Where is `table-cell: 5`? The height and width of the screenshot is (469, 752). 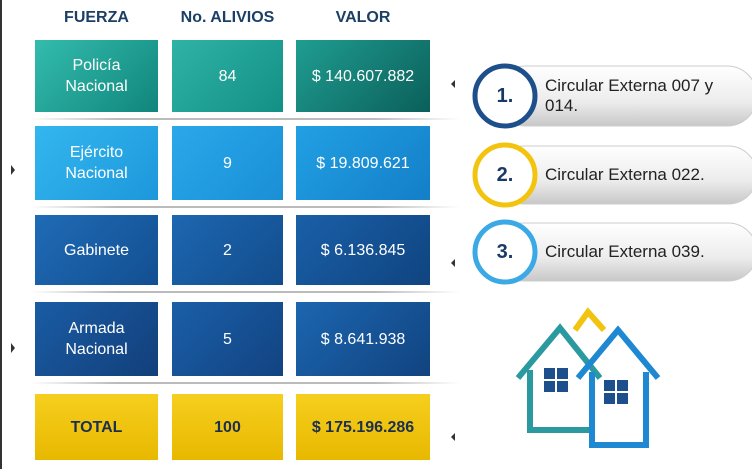
table-cell: 5 is located at coordinates (227, 339).